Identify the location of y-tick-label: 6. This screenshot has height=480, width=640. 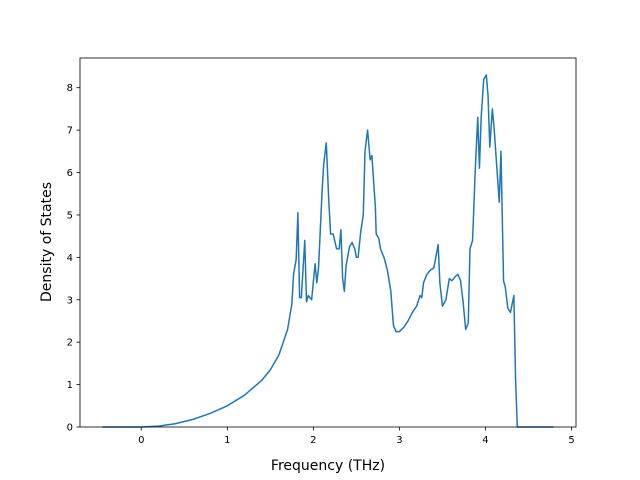
(70, 173).